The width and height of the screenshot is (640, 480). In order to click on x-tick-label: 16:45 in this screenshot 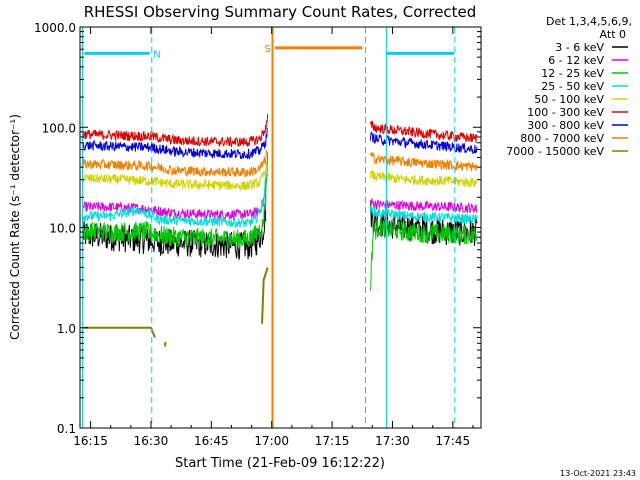, I will do `click(211, 441)`.